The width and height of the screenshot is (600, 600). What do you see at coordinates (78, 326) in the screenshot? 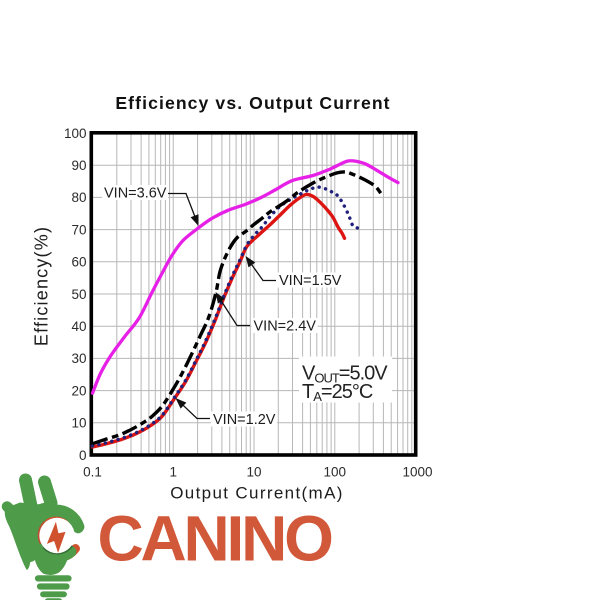
I see `svg-text: 40` at bounding box center [78, 326].